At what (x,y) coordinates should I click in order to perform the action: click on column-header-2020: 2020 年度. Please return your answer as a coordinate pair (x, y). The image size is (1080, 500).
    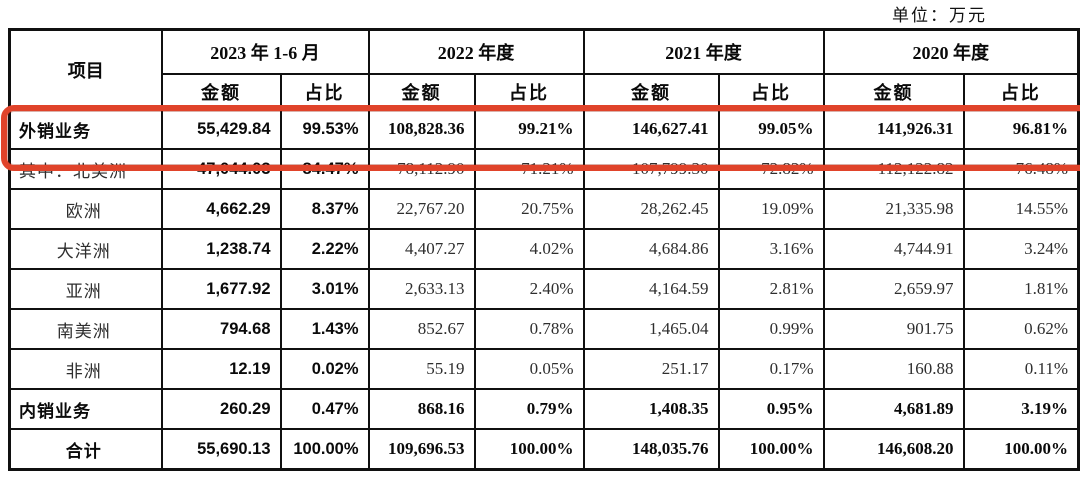
    Looking at the image, I should click on (951, 51).